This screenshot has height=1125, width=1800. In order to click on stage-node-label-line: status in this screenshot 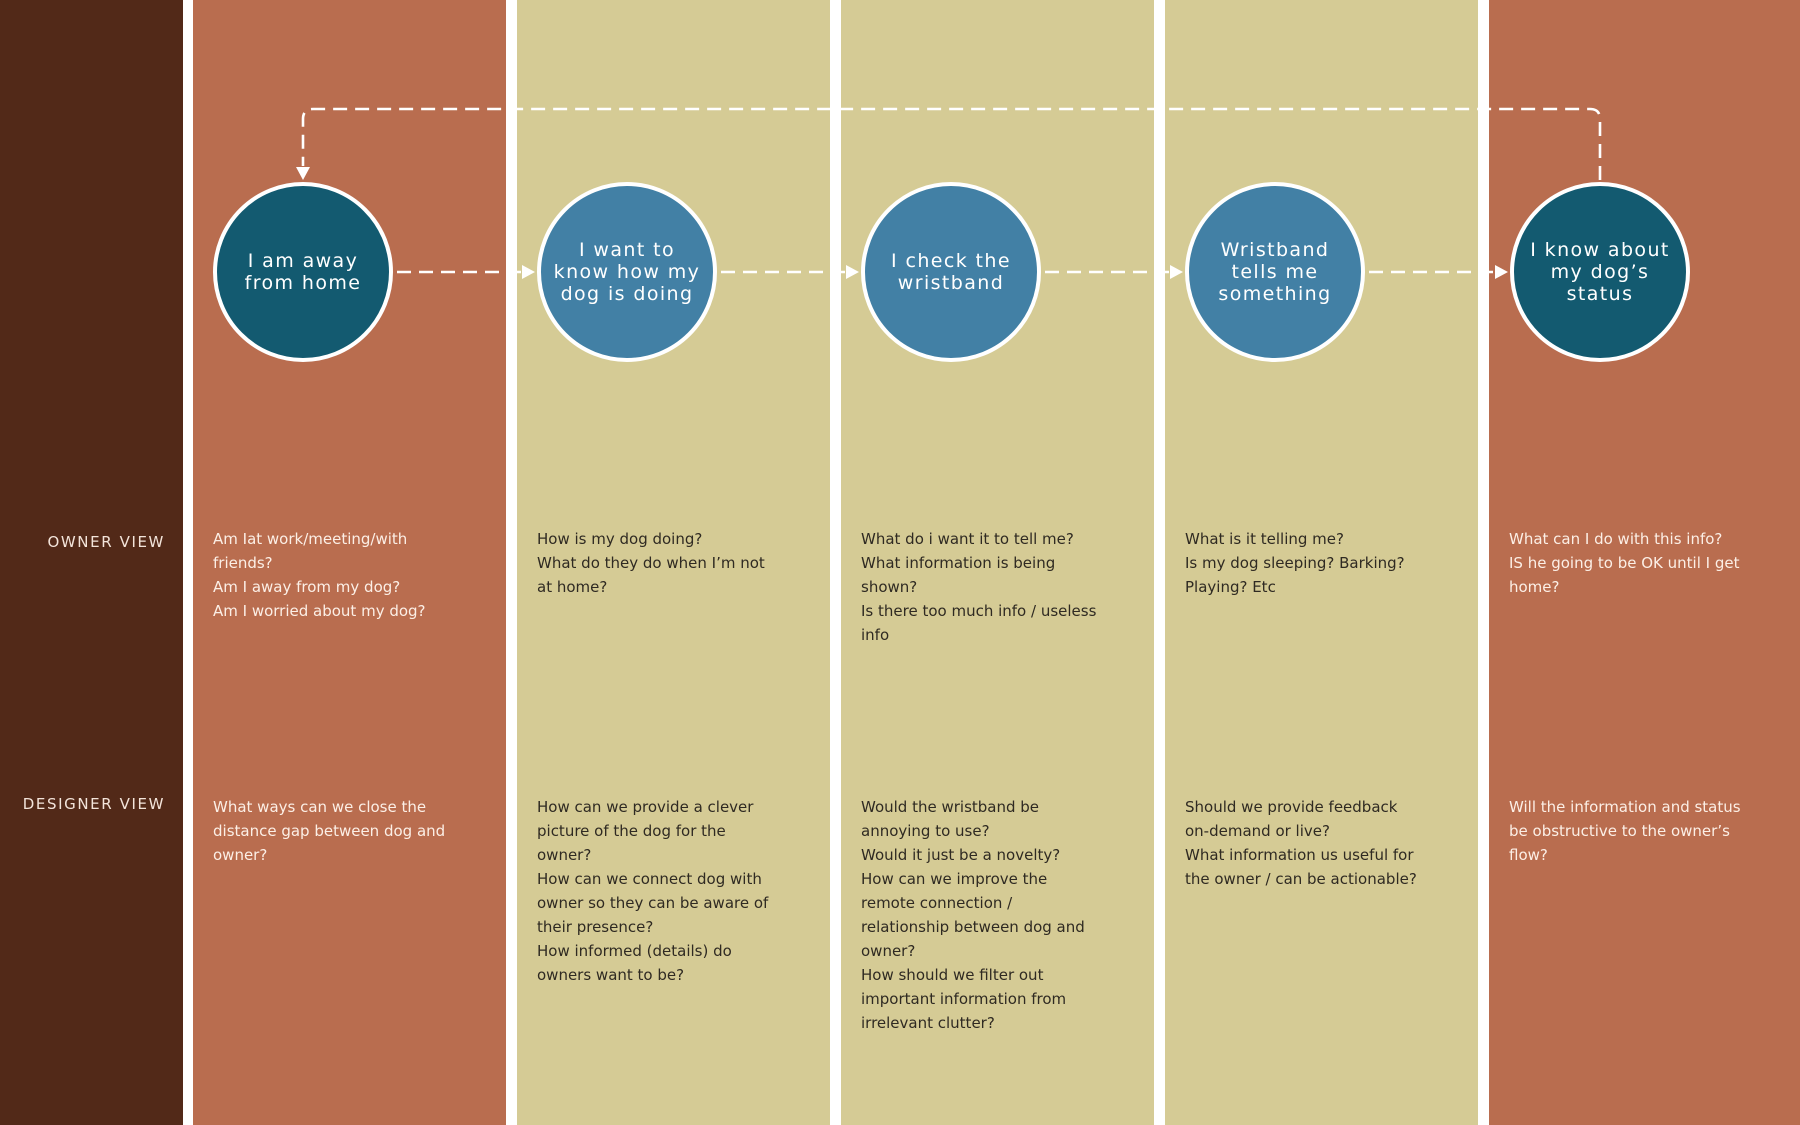, I will do `click(1600, 294)`.